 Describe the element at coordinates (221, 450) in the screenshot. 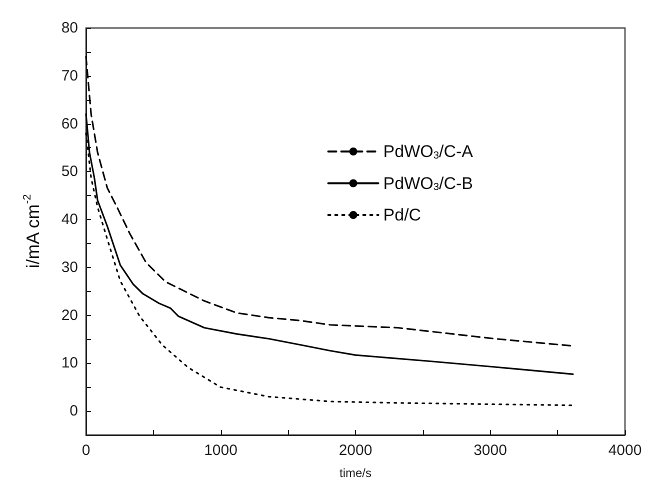

I see `x-tick-label: 1000` at that location.